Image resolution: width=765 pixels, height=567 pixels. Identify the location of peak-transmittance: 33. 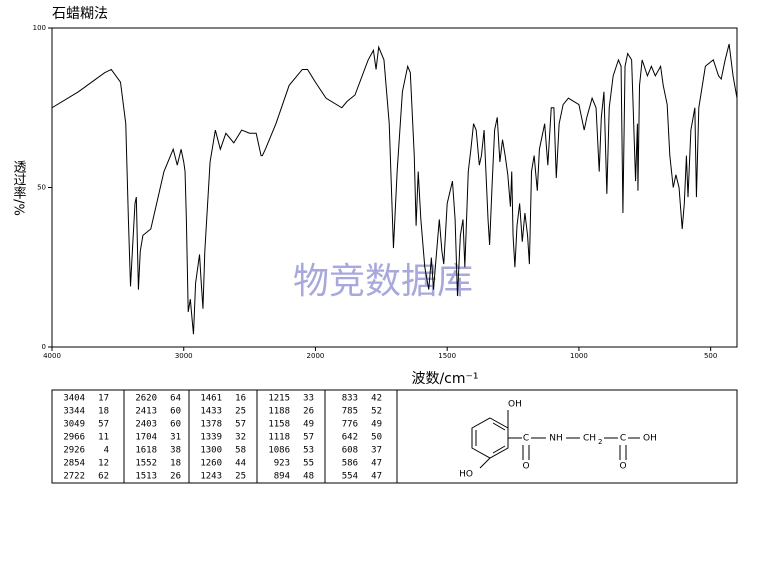
(308, 399).